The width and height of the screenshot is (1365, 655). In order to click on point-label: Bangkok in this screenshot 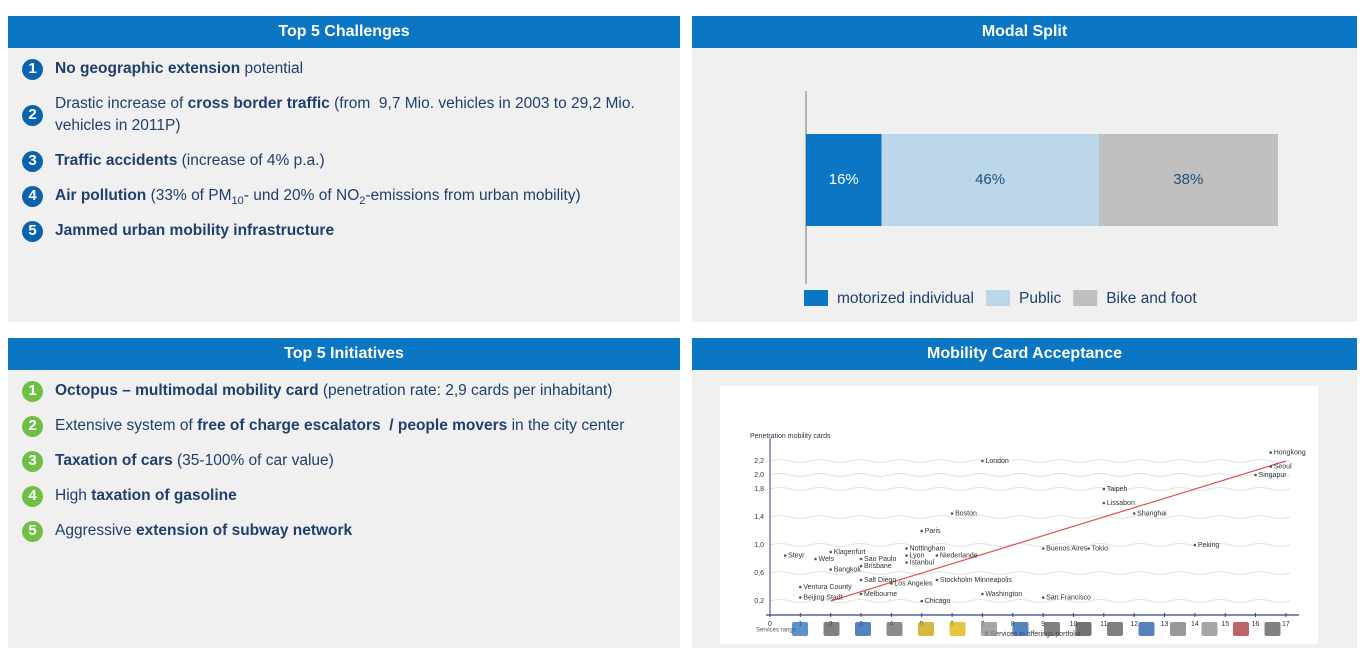, I will do `click(848, 569)`.